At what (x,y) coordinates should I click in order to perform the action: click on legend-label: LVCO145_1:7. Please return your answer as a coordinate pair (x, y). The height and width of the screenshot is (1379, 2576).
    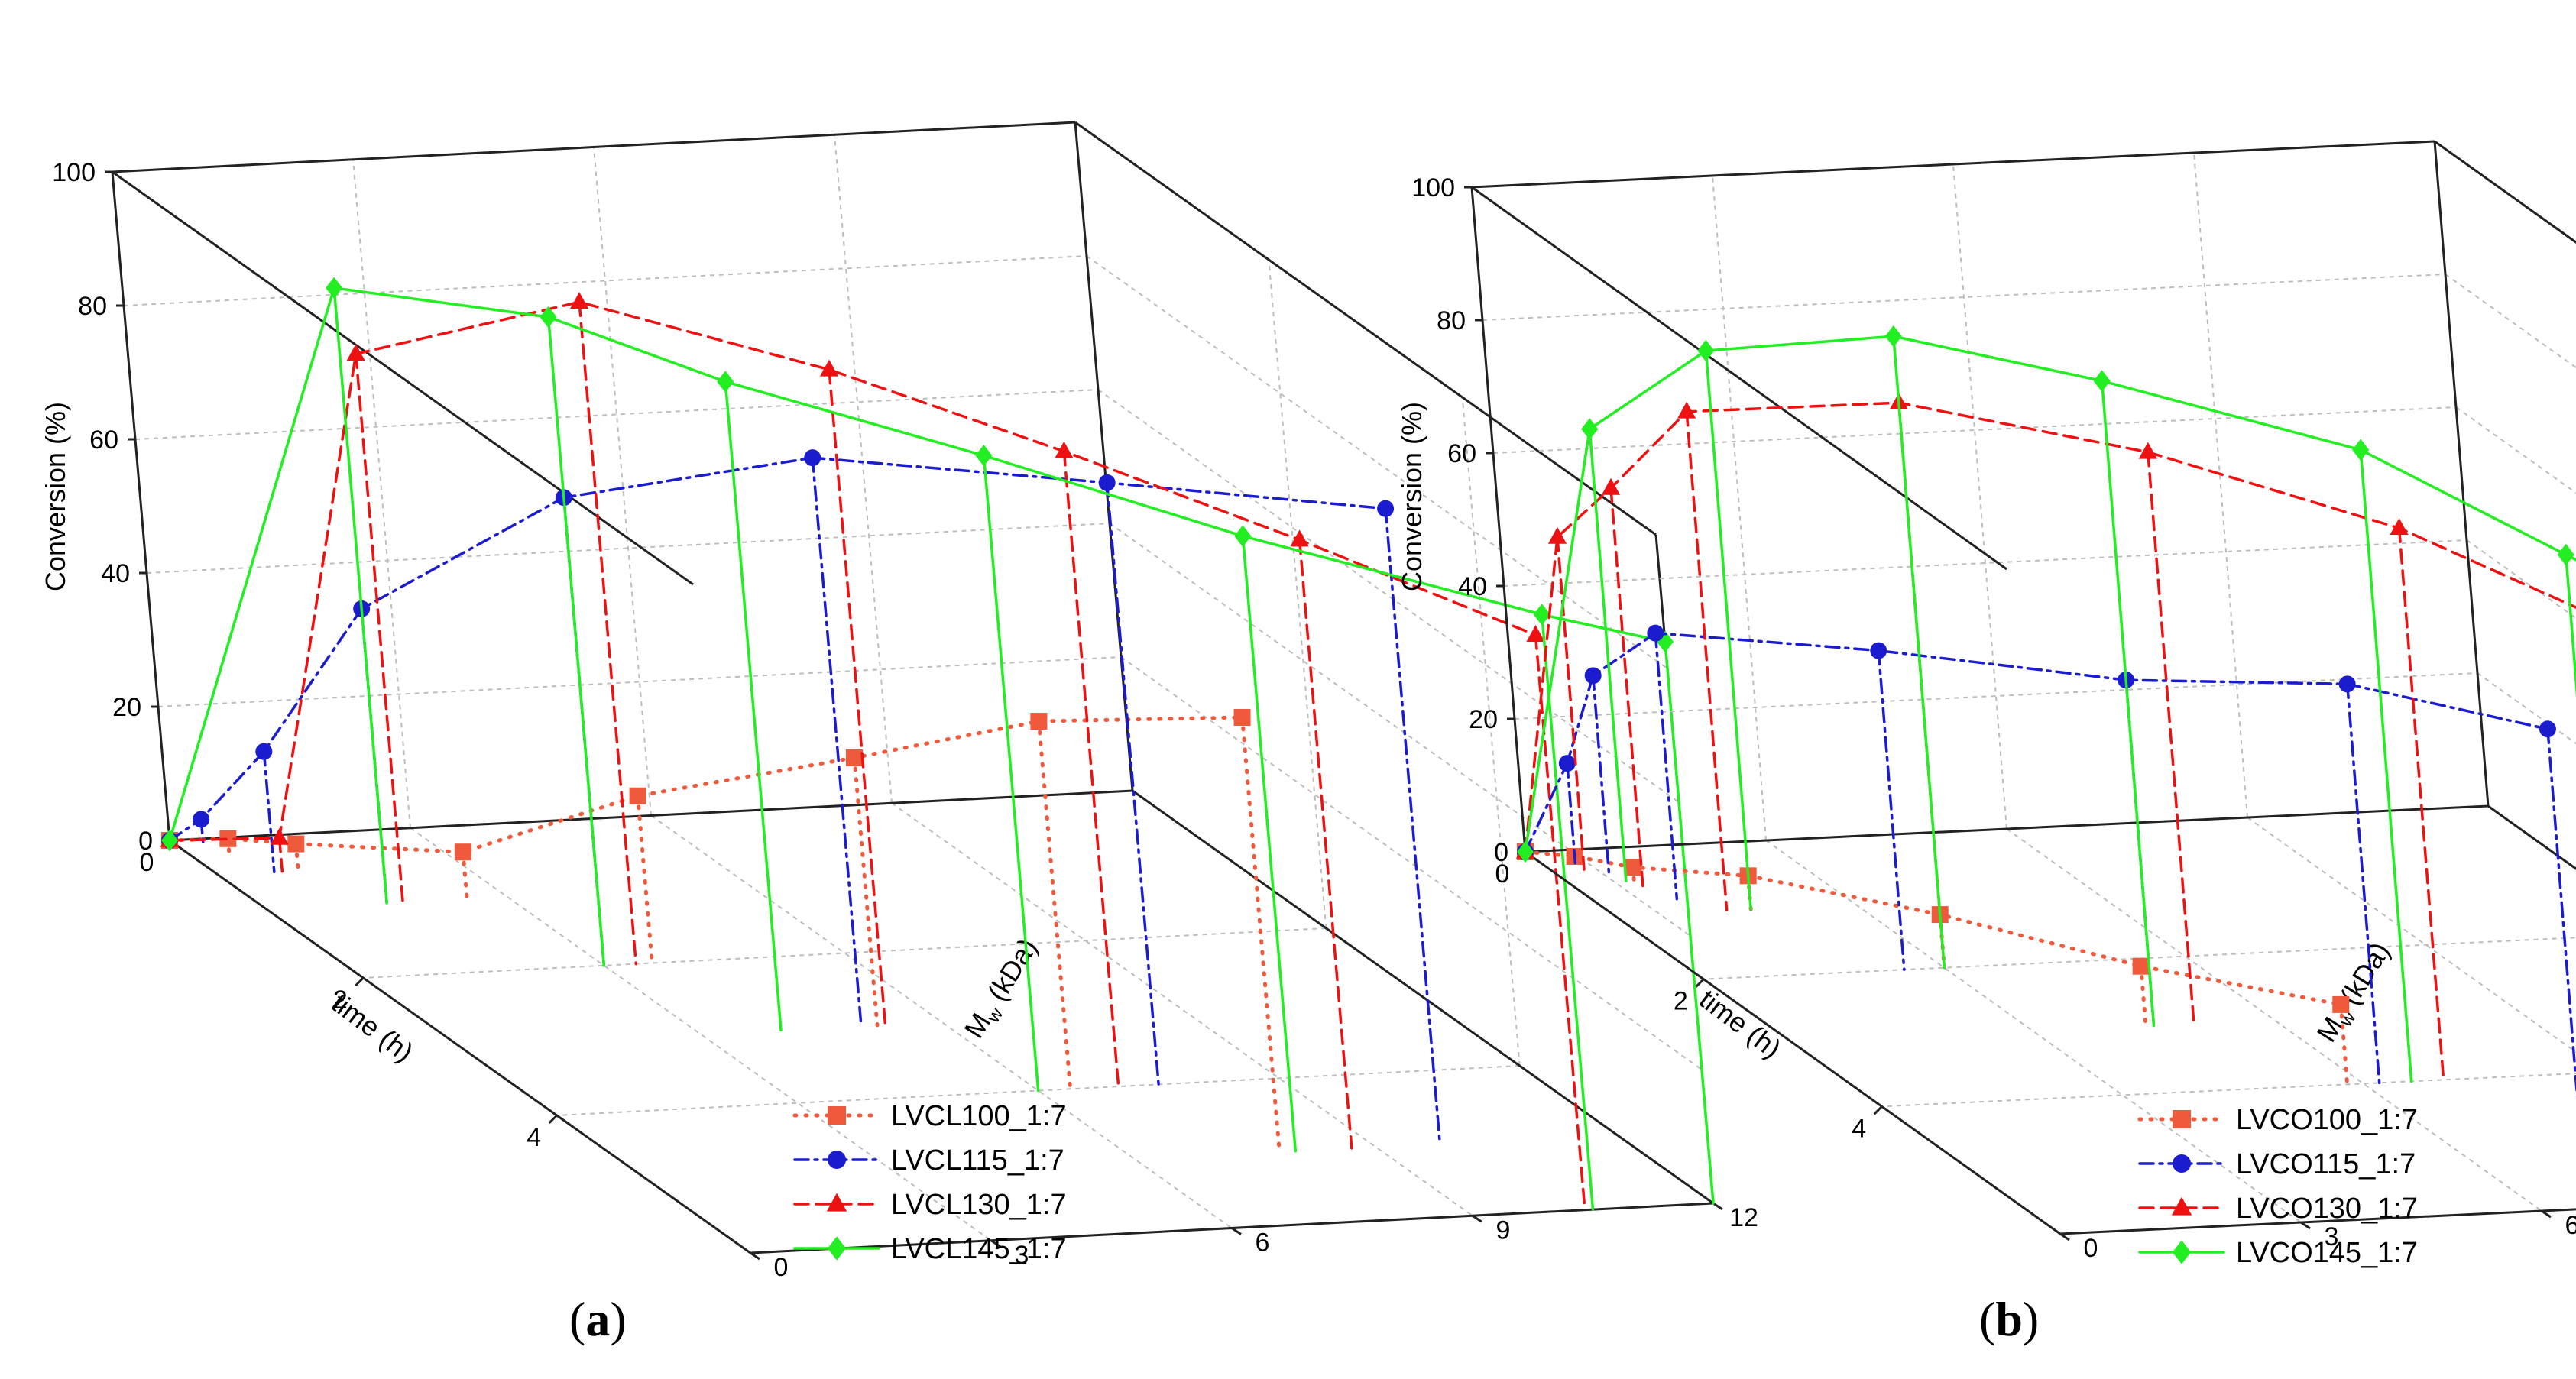
    Looking at the image, I should click on (2327, 1253).